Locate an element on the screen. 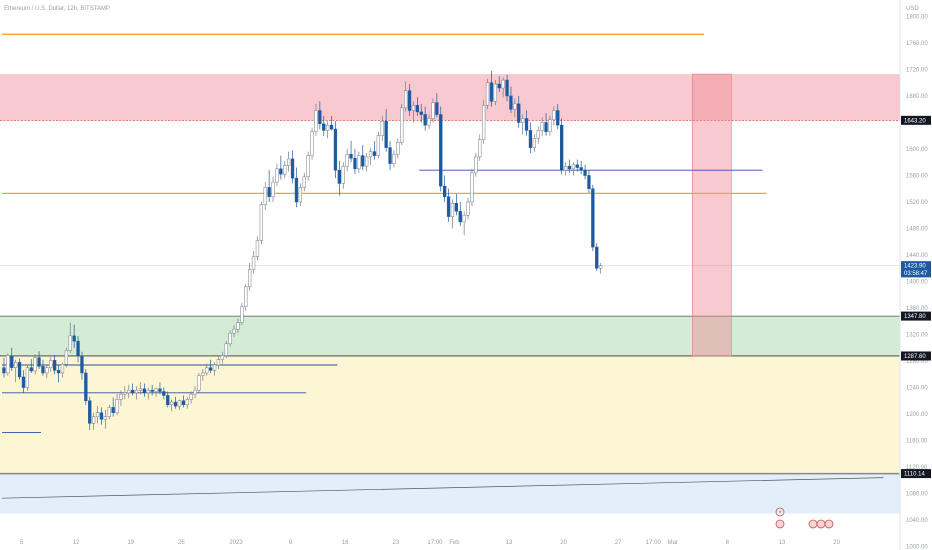 The image size is (932, 550). symbol-title: Ethereum / U.S. Dollar, 12h, BITSTAMP is located at coordinates (57, 9).